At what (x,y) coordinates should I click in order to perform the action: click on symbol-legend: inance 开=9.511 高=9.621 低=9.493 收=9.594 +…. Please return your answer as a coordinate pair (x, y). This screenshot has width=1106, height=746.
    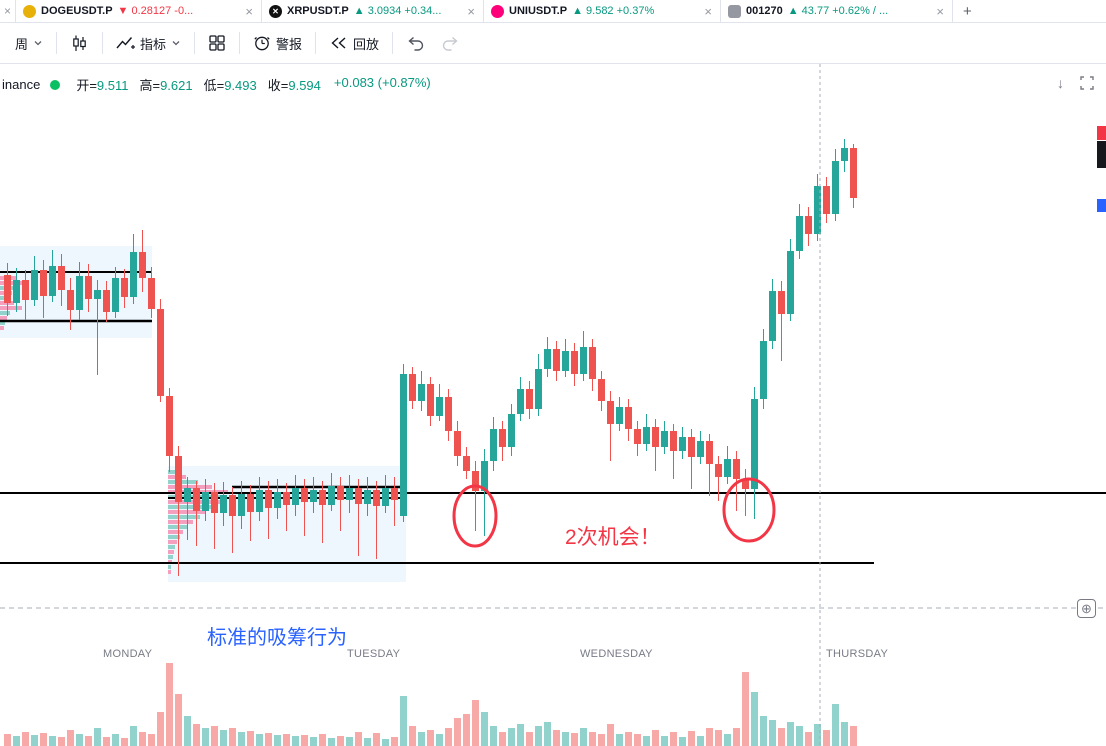
    Looking at the image, I should click on (216, 84).